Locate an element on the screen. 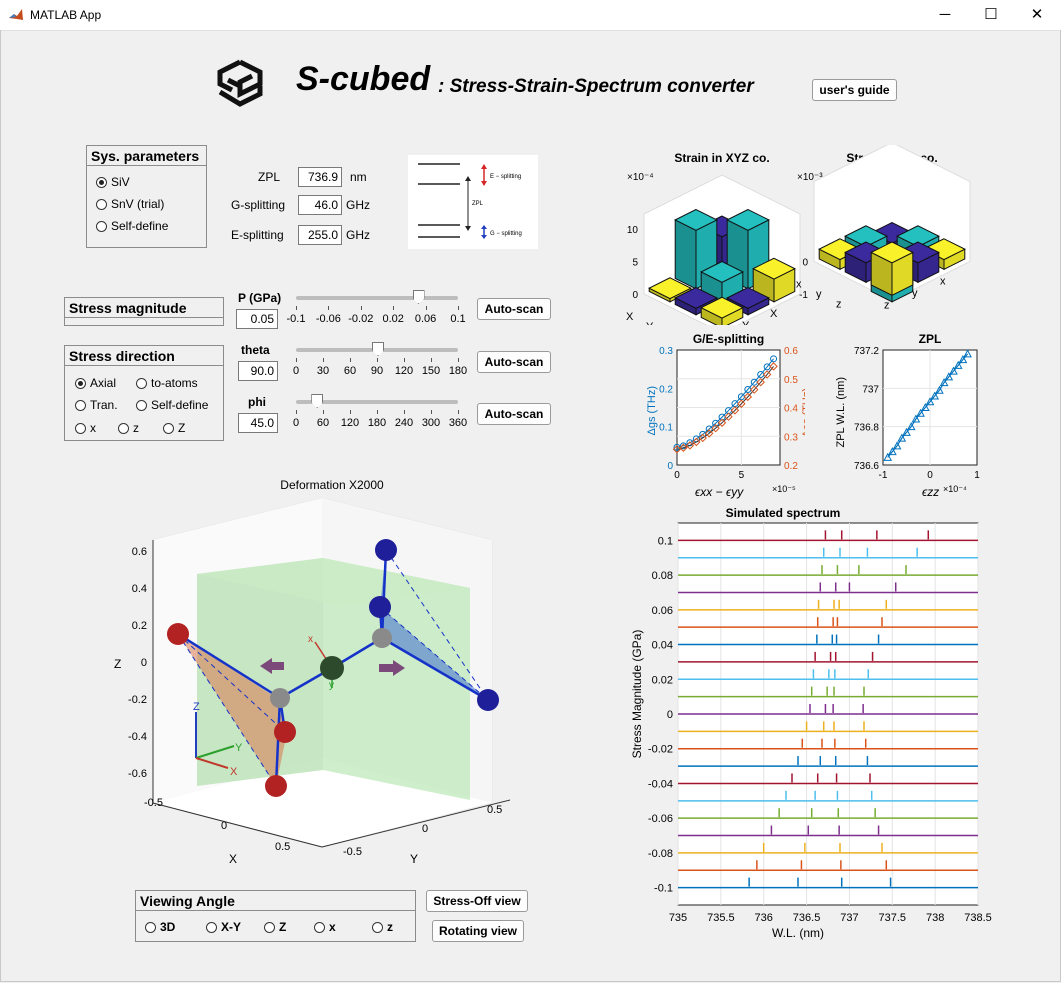 The height and width of the screenshot is (983, 1061). radio-view-3d: 3D is located at coordinates (160, 927).